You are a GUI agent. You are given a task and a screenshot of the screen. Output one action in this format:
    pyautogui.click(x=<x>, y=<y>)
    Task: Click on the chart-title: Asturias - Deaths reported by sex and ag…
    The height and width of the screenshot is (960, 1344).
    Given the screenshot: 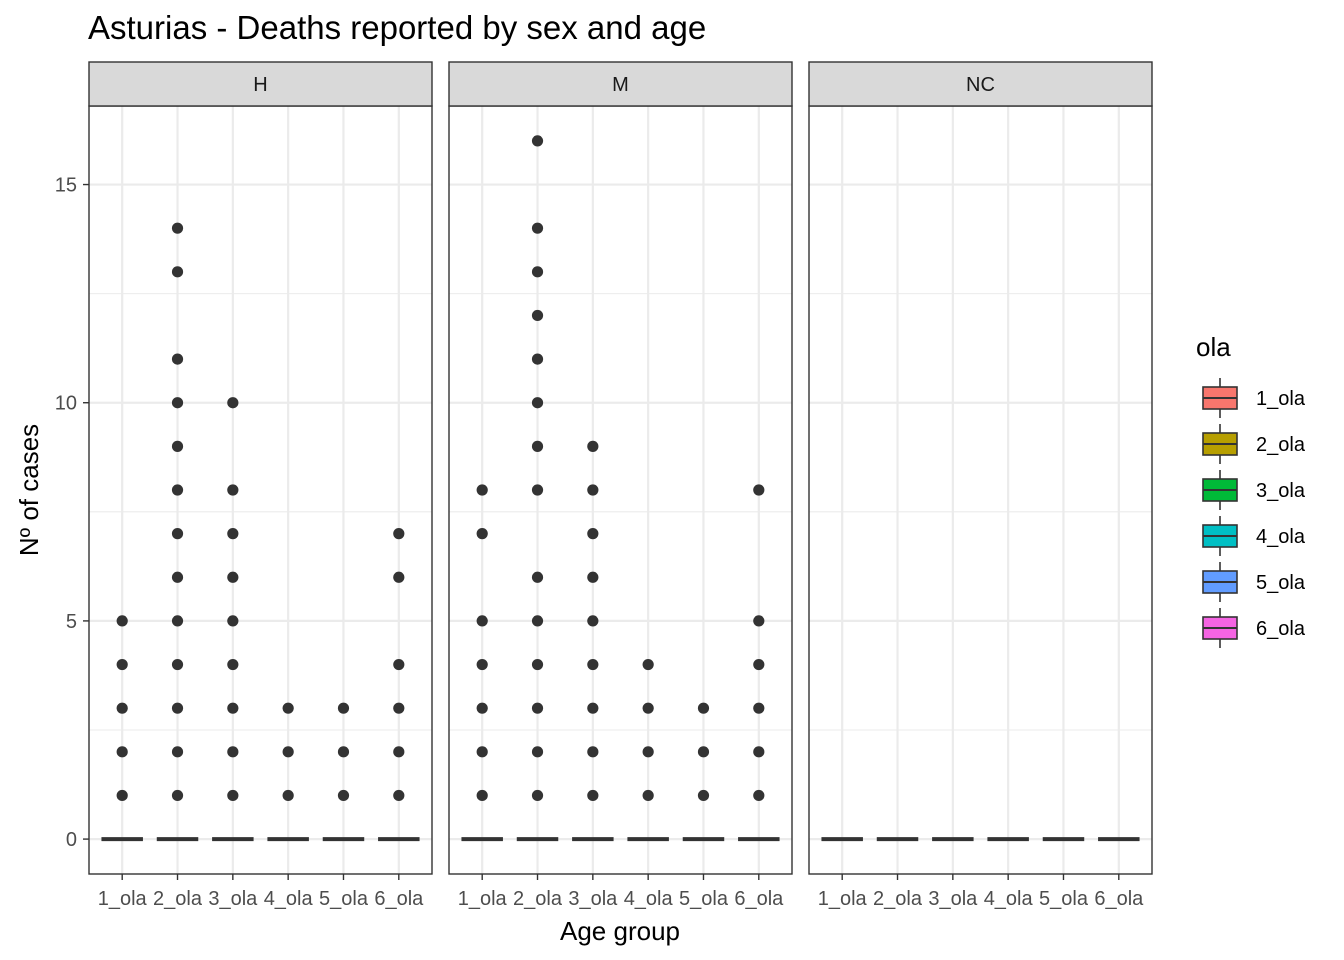 What is the action you would take?
    pyautogui.click(x=397, y=27)
    